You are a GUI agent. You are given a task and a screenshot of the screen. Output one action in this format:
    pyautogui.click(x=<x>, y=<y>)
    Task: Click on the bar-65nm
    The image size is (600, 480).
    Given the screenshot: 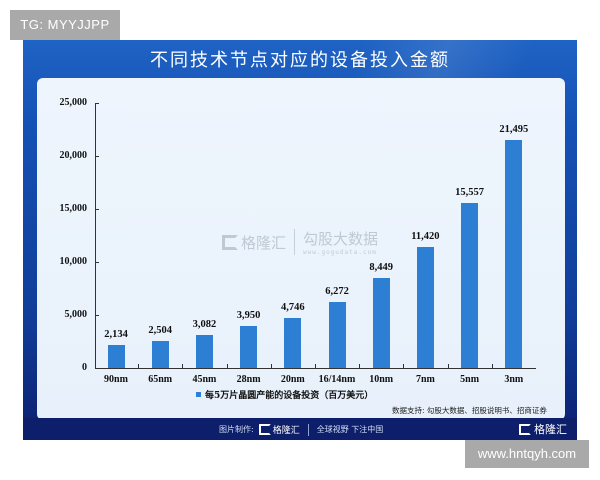 What is the action you would take?
    pyautogui.click(x=160, y=354)
    